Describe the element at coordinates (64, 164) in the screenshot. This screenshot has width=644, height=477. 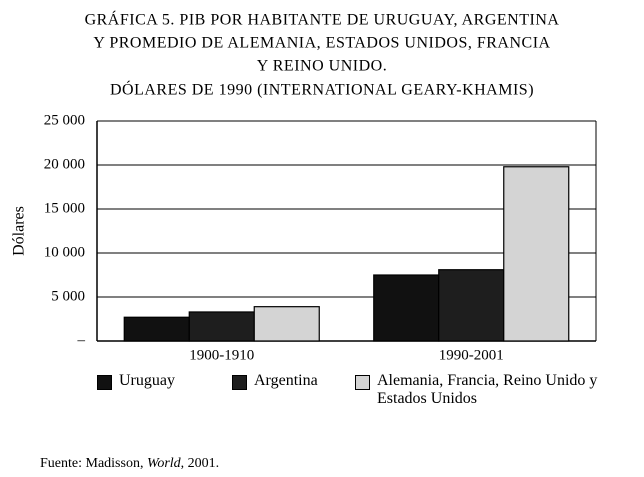
I see `y-tick-label: 20 000` at that location.